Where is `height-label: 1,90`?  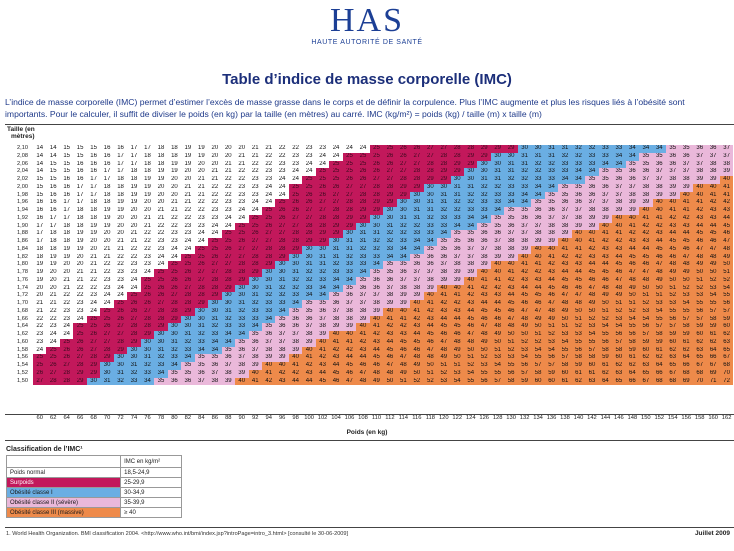
height-label: 1,90 is located at coordinates (22, 225).